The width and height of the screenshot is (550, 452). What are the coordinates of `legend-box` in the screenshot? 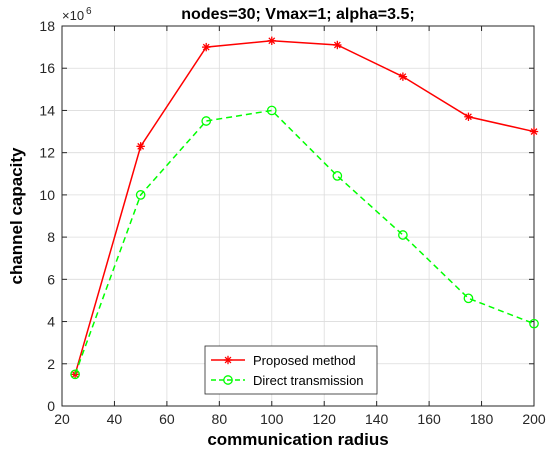 It's located at (291, 370).